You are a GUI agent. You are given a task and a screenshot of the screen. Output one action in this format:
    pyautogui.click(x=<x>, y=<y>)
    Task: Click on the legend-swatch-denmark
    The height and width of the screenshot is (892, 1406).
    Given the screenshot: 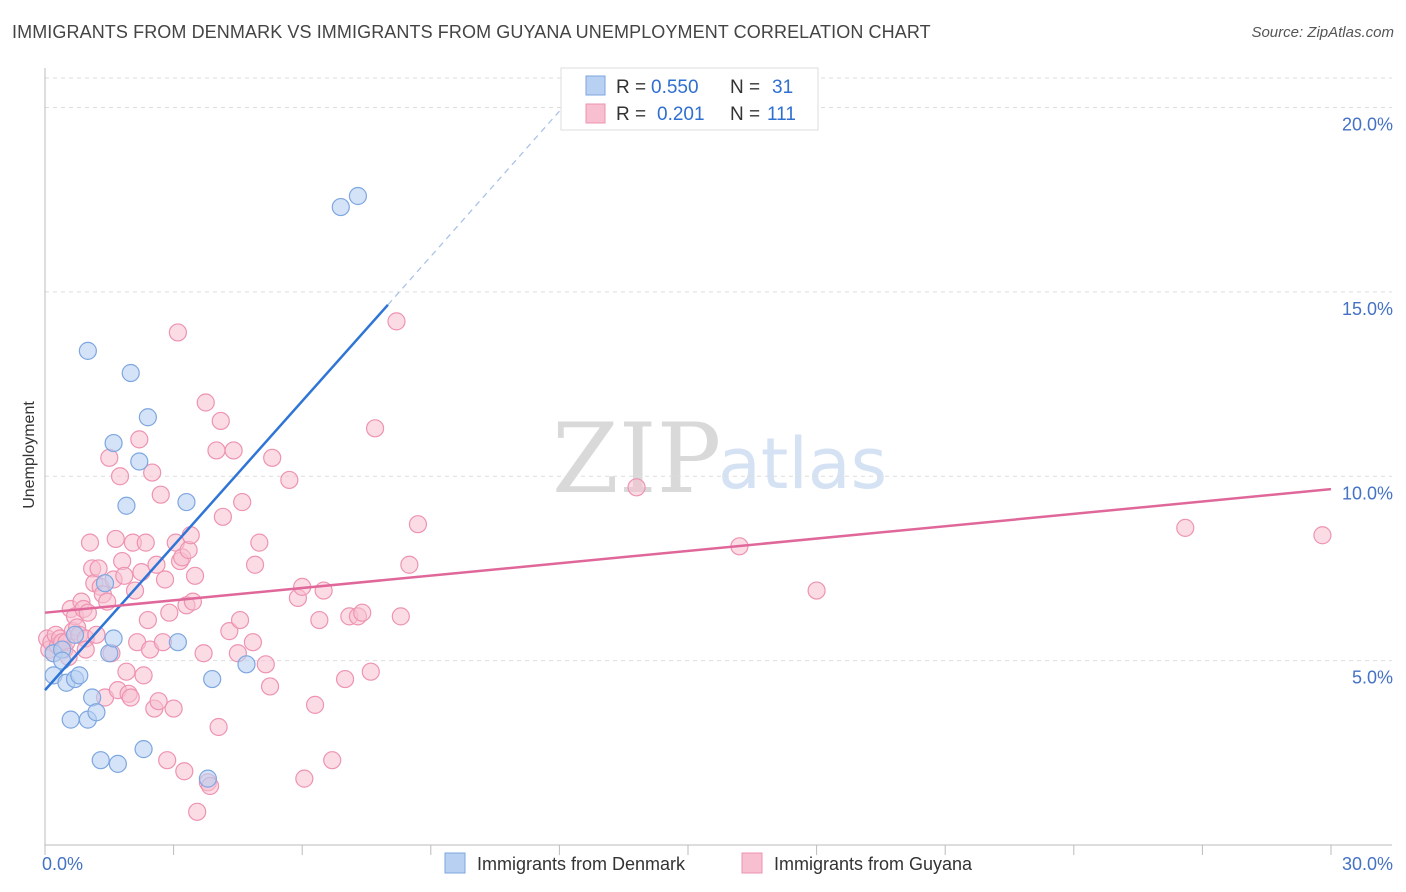 What is the action you would take?
    pyautogui.click(x=595, y=85)
    